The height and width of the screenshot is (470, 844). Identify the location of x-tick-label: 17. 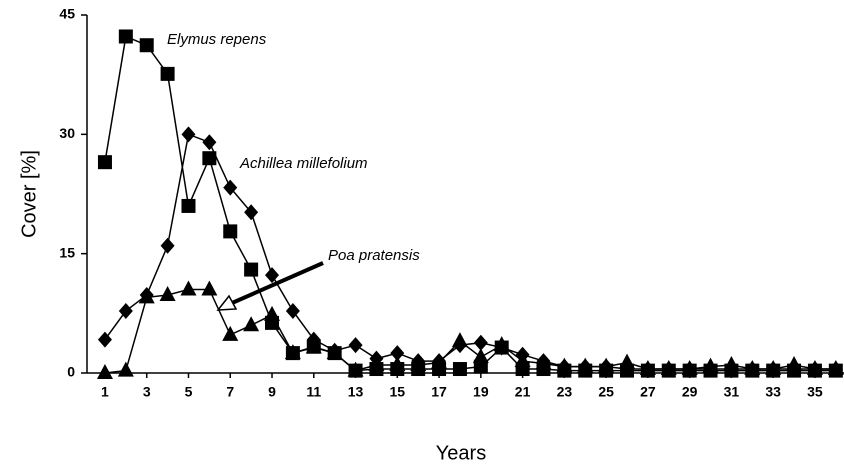
(439, 392).